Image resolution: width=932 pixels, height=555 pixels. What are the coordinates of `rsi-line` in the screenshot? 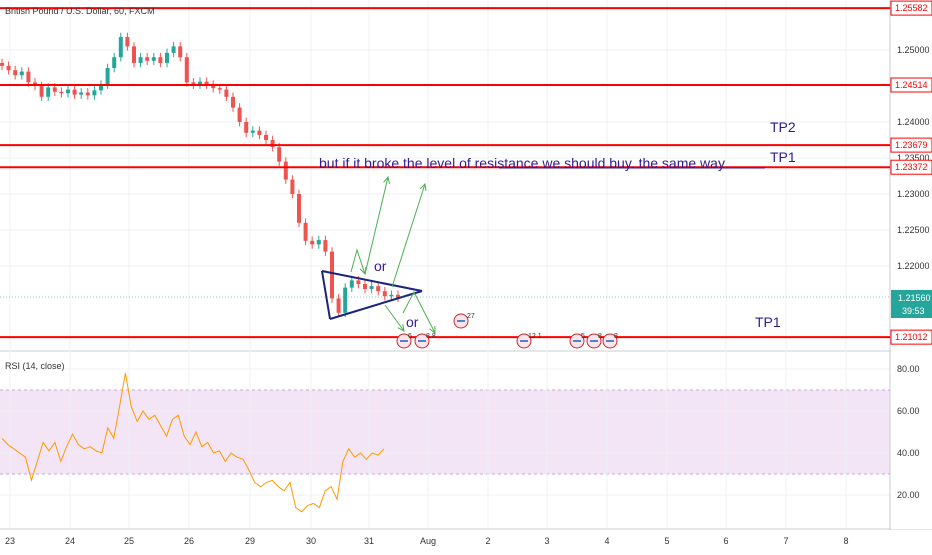 It's located at (193, 443).